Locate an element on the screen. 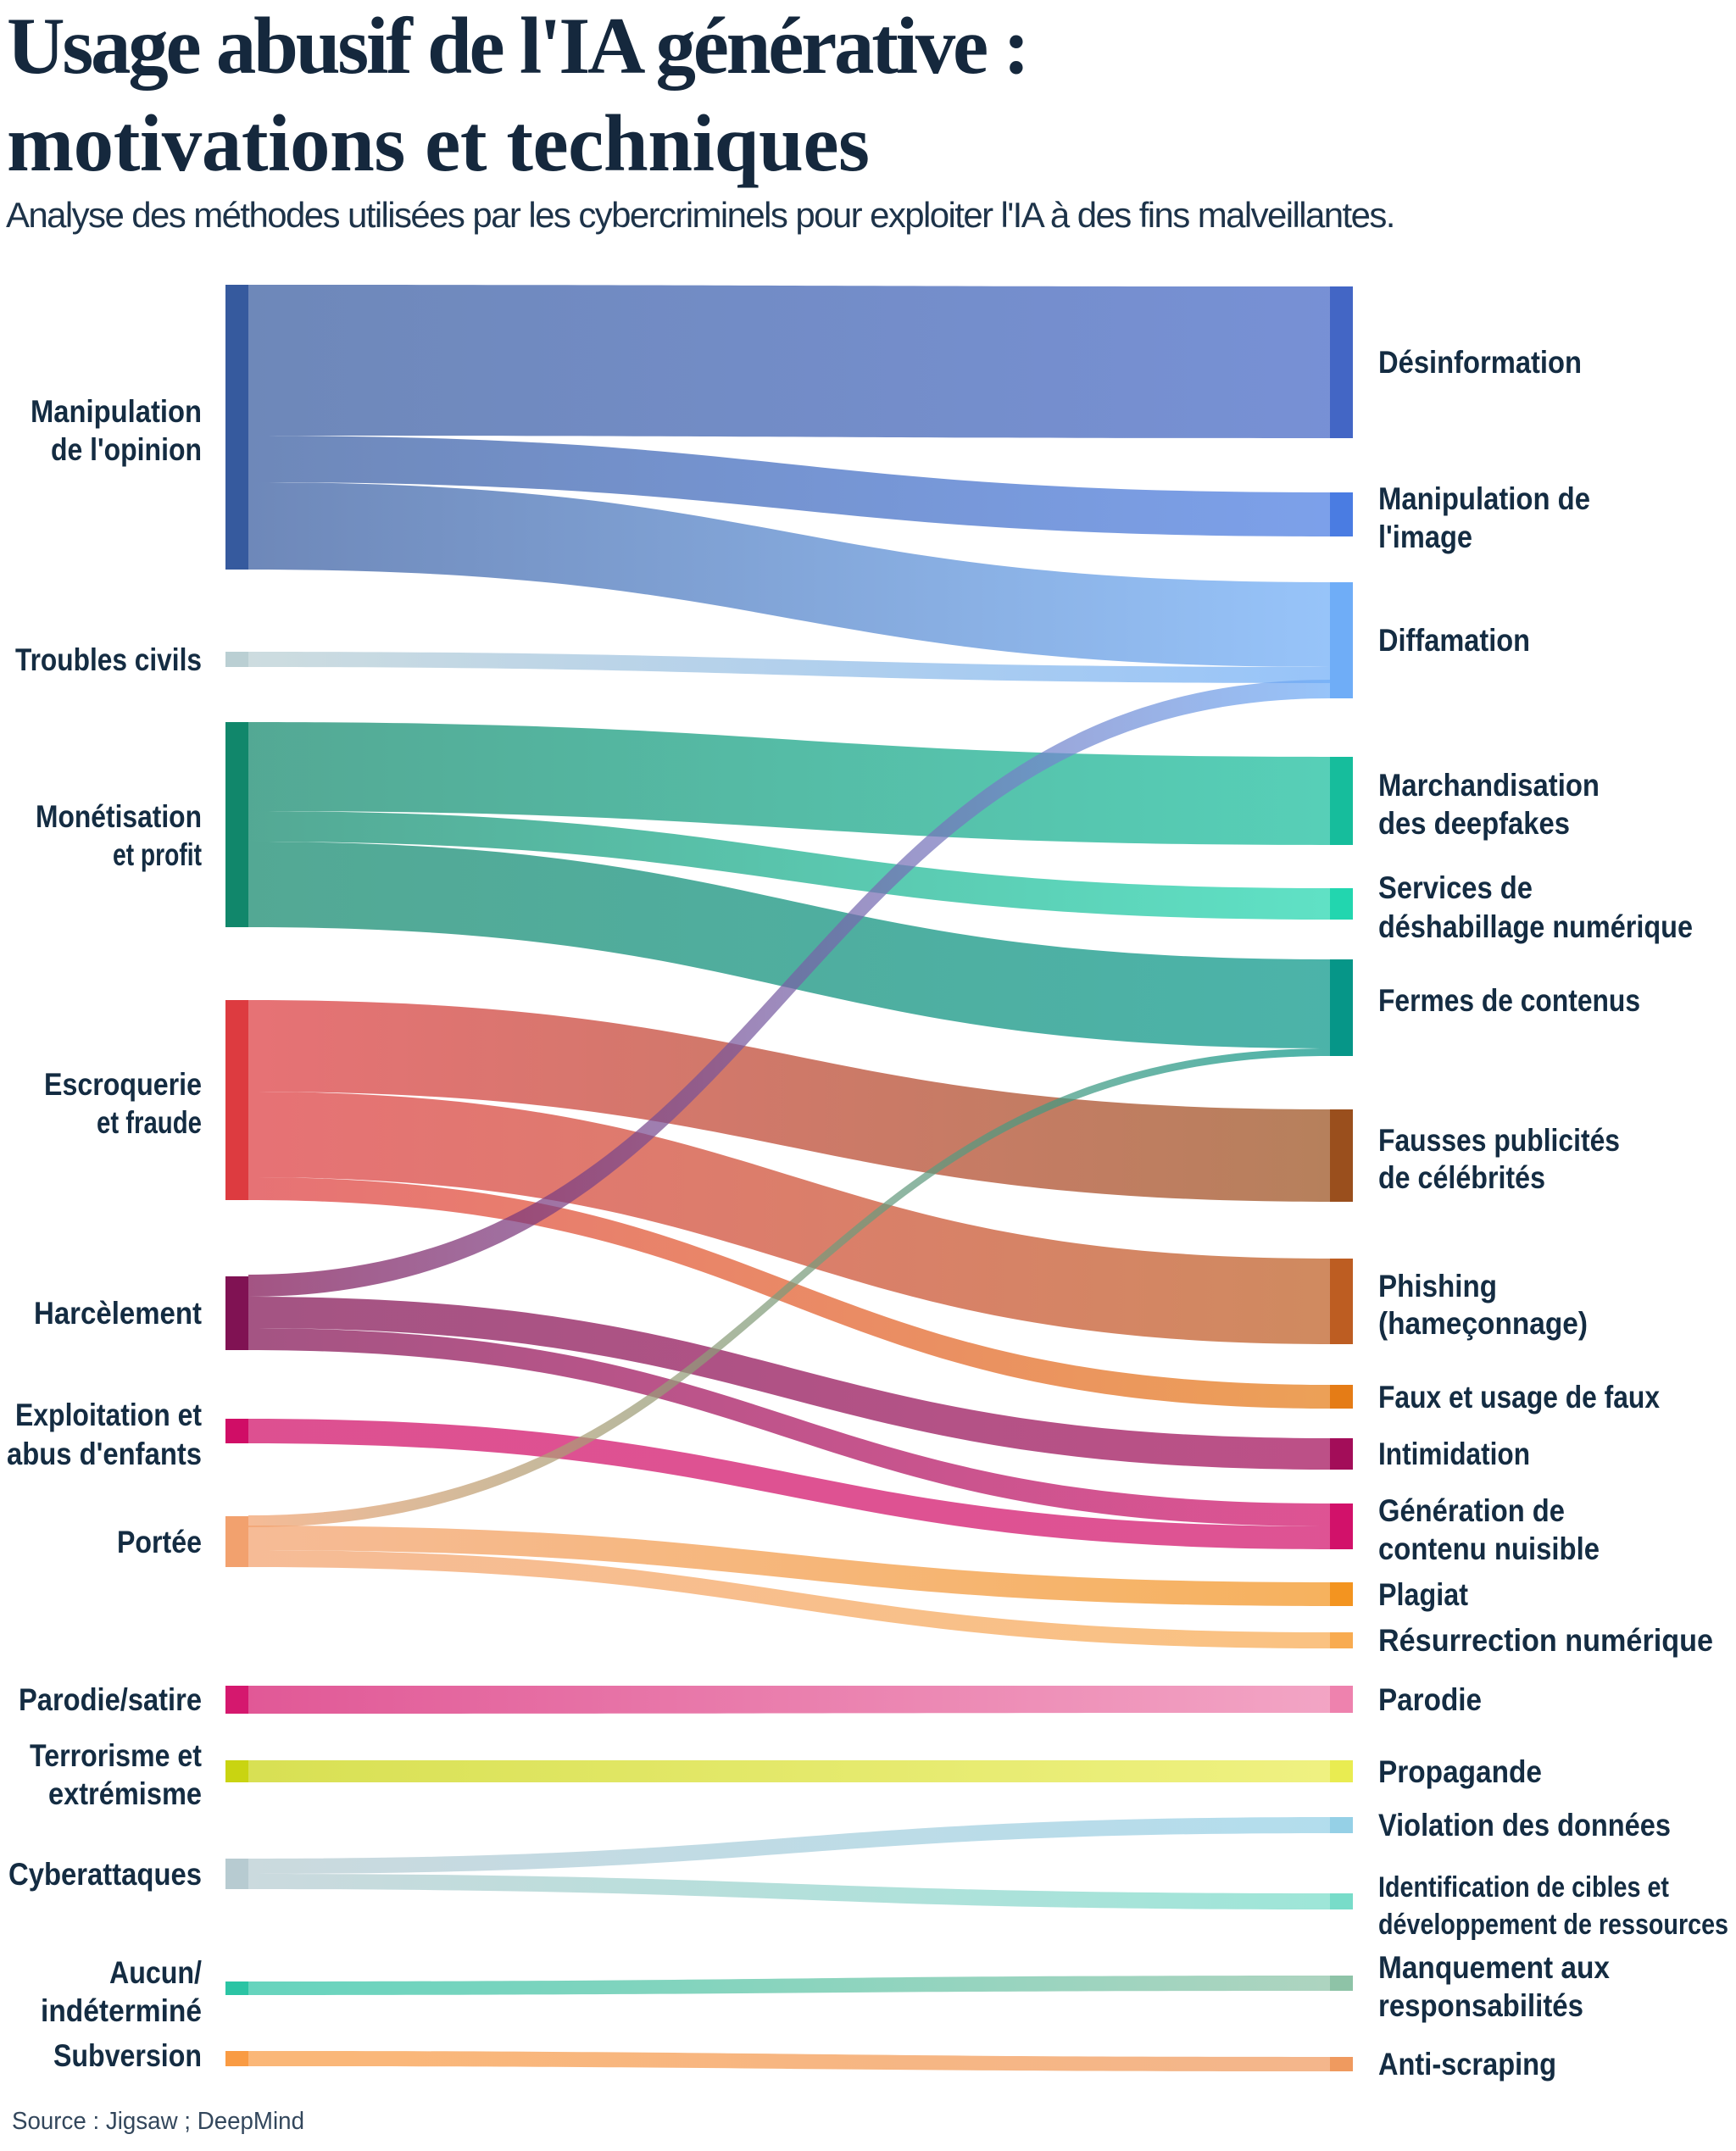 This screenshot has height=2151, width=1736. svg-text: Diffamation is located at coordinates (1454, 640).